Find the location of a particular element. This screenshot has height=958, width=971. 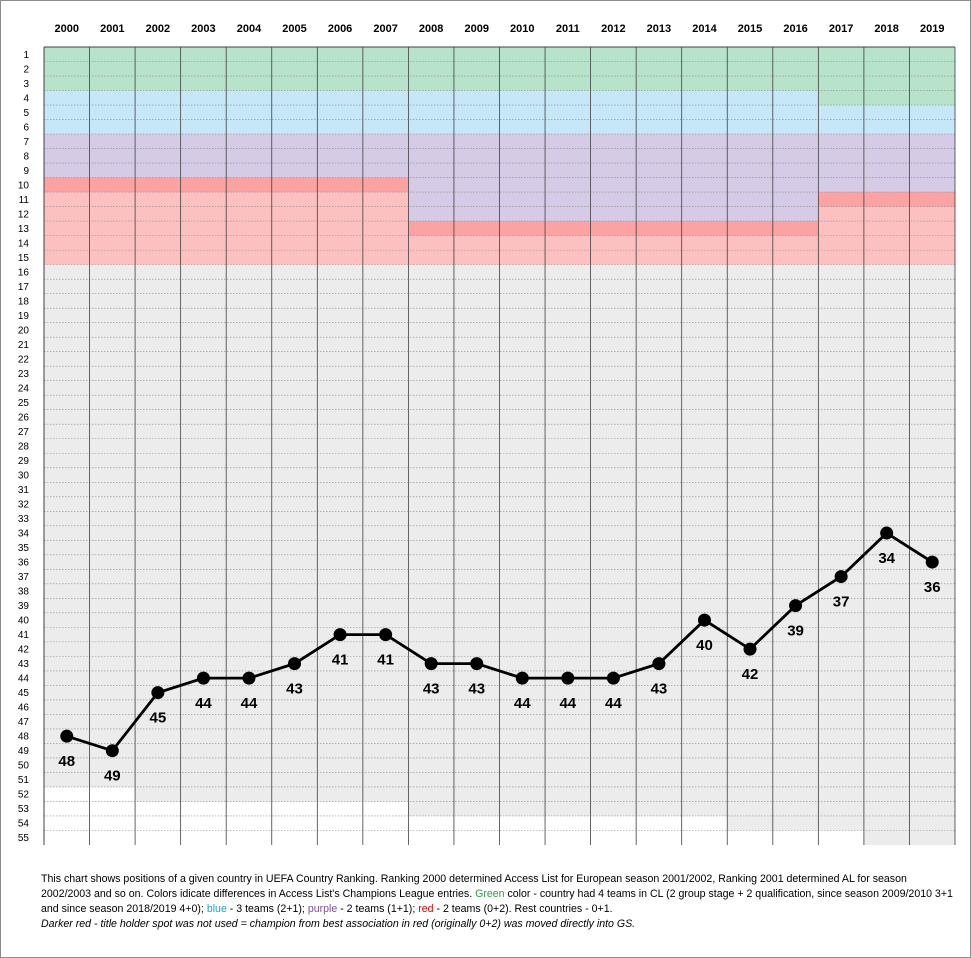

rest-zone-2004 is located at coordinates (249, 533).